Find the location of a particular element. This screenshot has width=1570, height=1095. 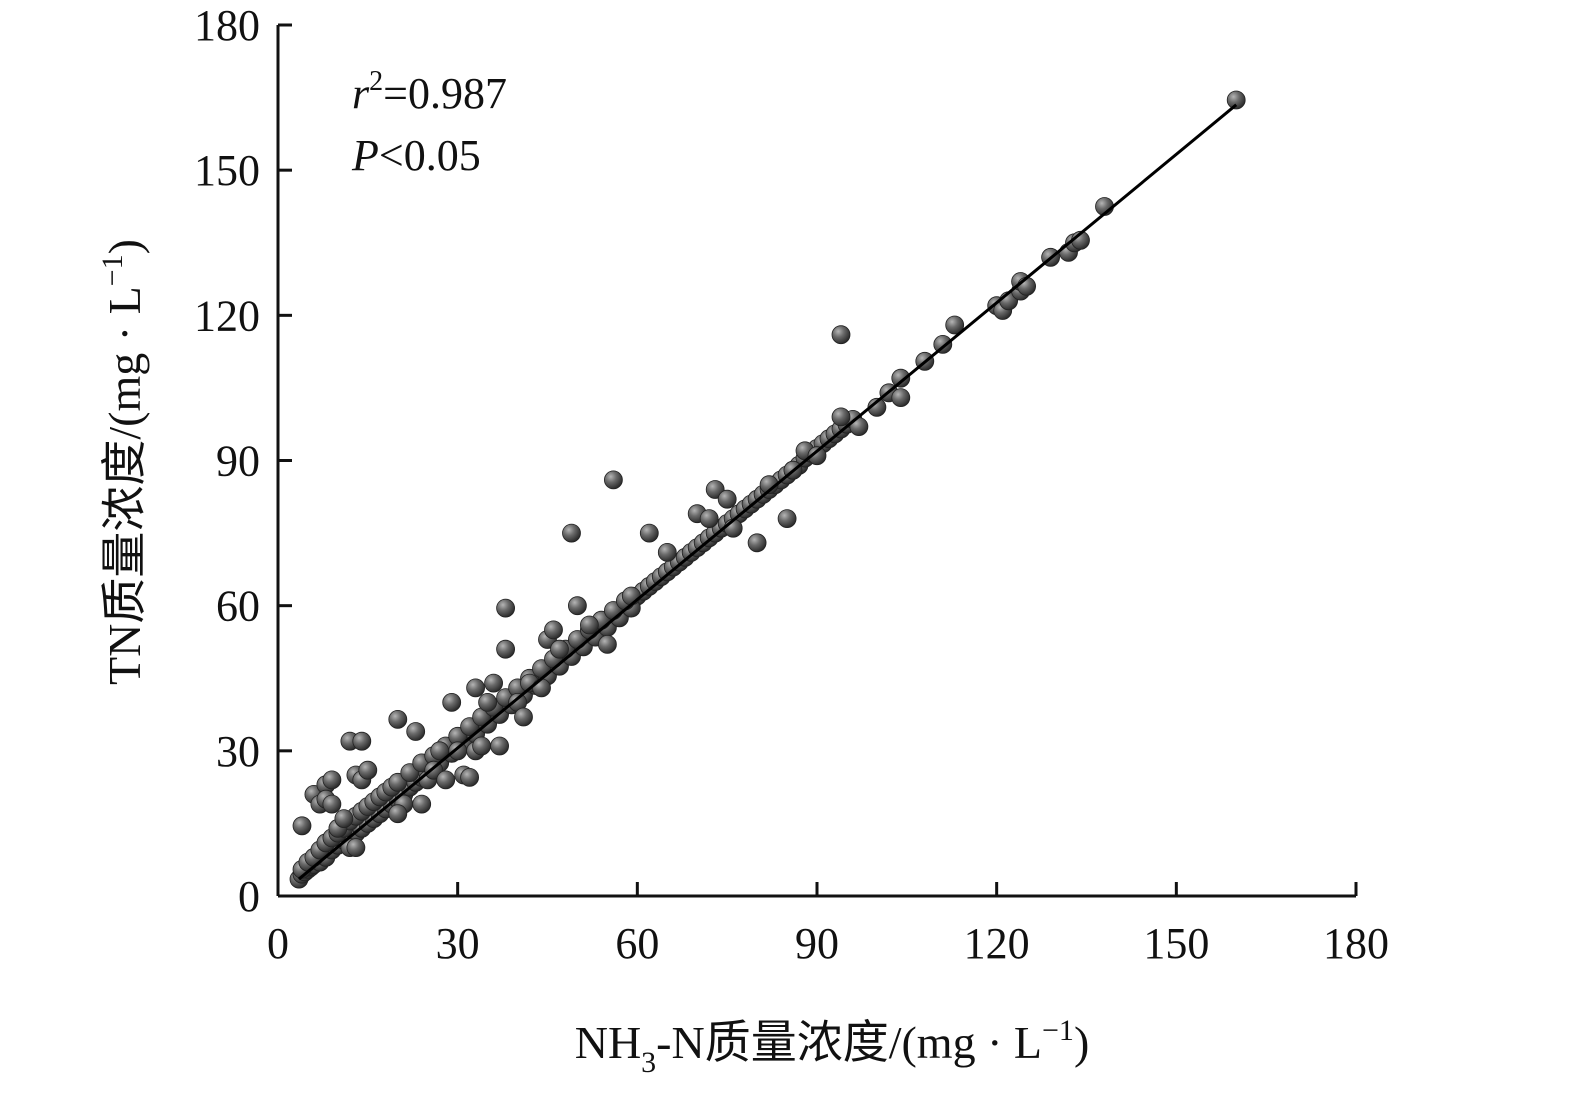

y-tick-label: 120 is located at coordinates (227, 315).